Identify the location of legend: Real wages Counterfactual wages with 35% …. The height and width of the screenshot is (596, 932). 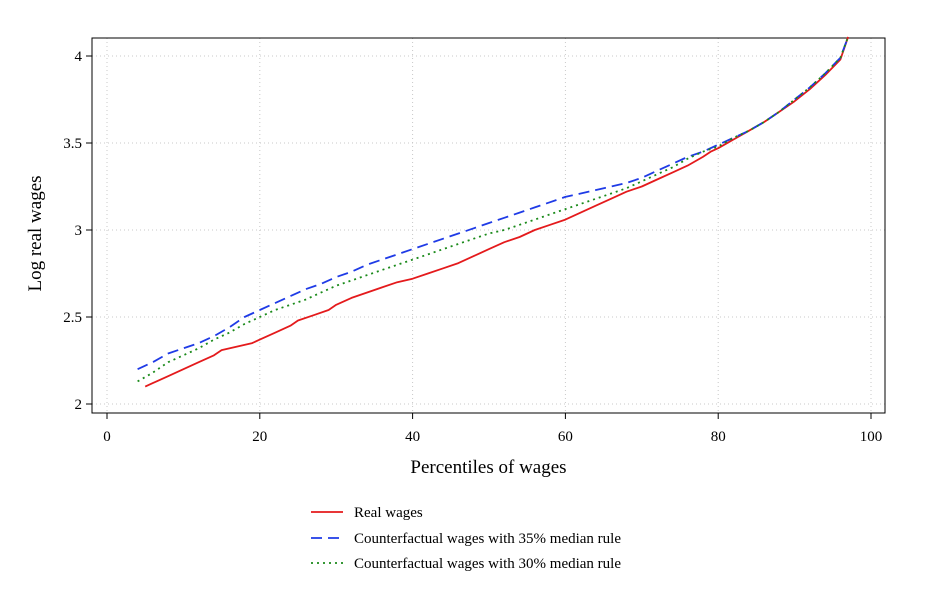
(466, 538).